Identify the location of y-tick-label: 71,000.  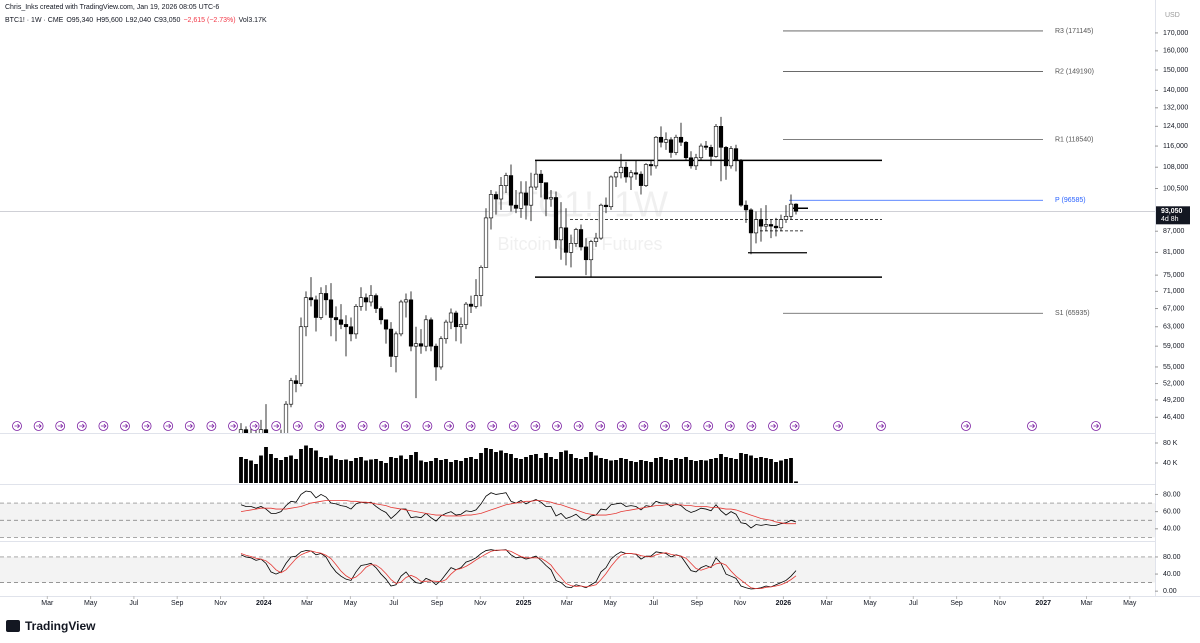
(1174, 291).